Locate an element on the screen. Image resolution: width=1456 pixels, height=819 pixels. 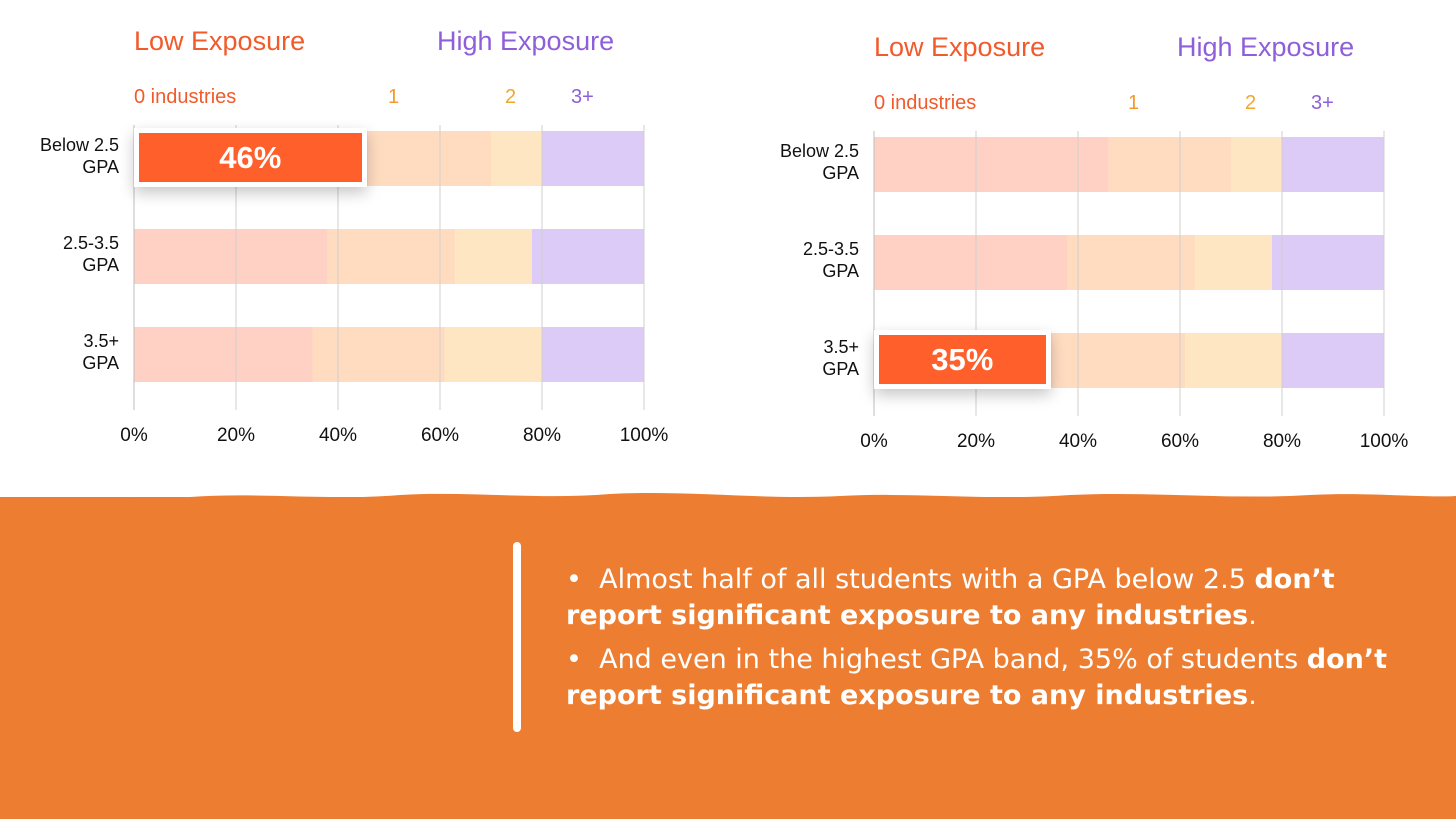
callout-value: 46% is located at coordinates (250, 157).